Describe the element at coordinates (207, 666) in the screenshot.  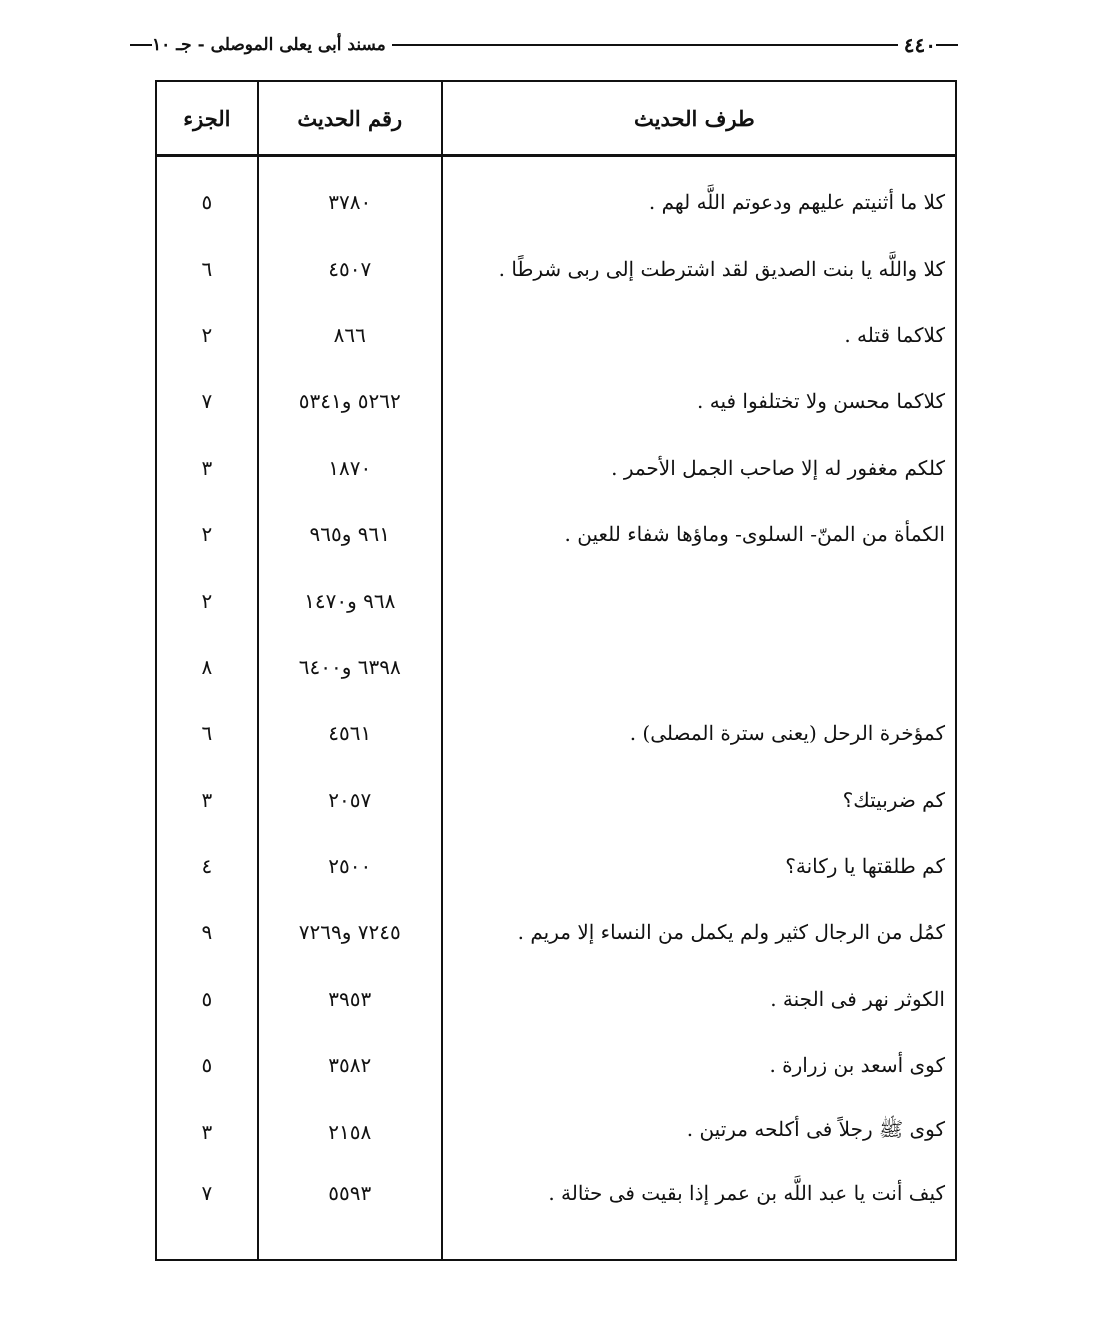
I see `juz-cell: ٨` at that location.